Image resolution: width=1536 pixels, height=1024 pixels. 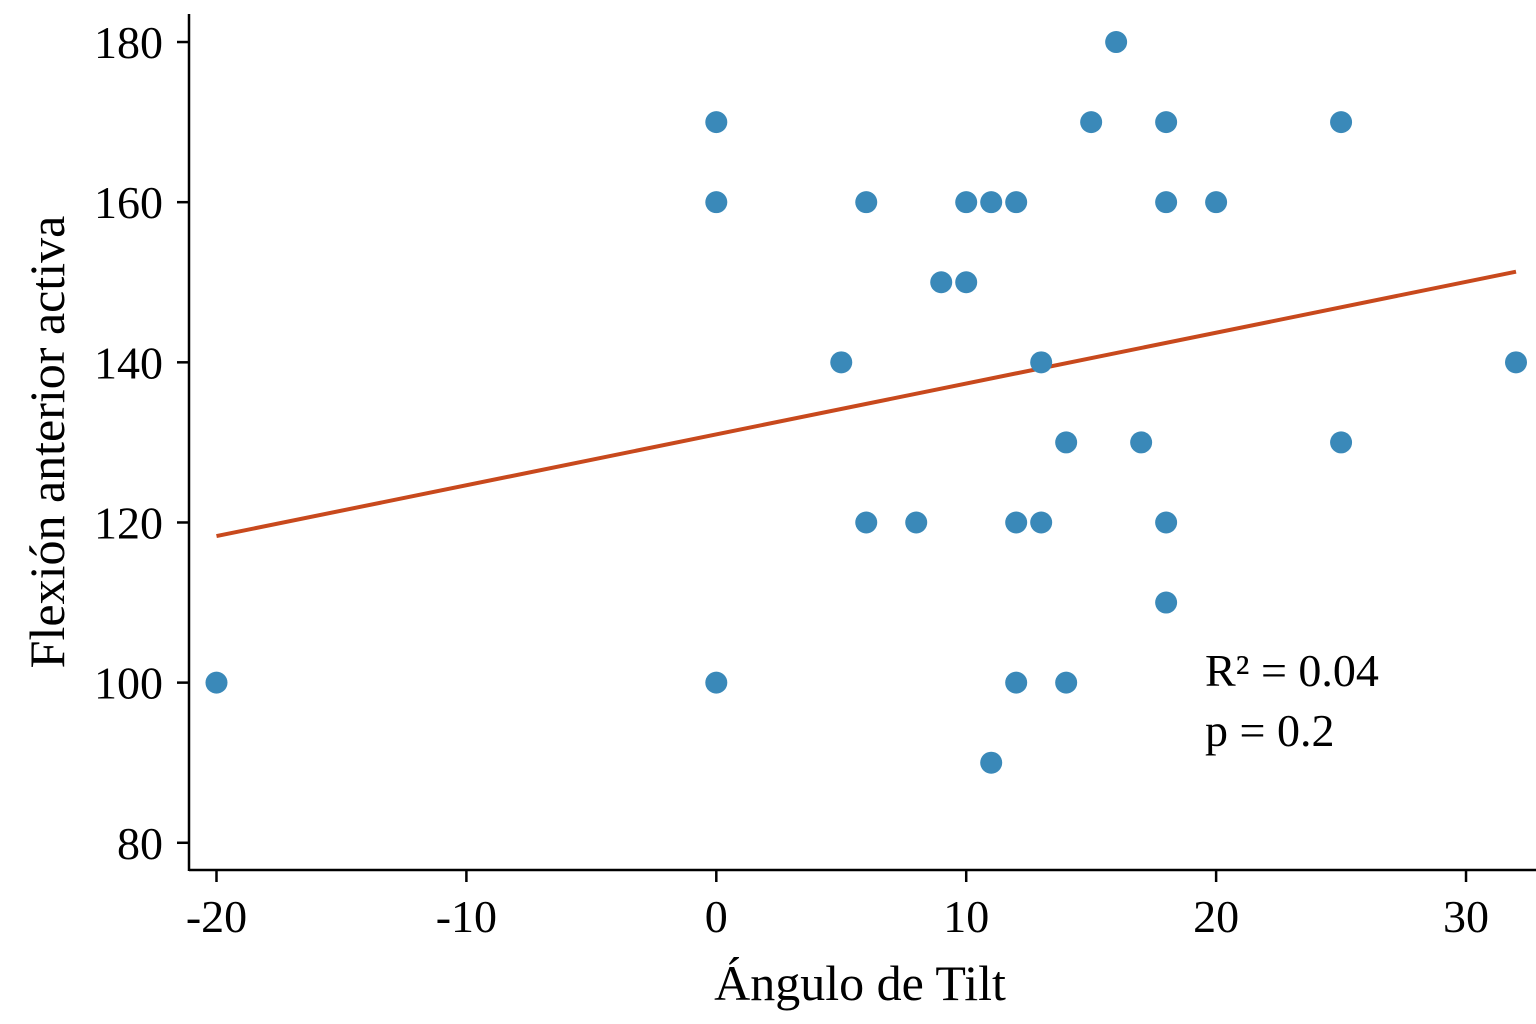 I want to click on x-tick-label: -10, so click(x=466, y=916).